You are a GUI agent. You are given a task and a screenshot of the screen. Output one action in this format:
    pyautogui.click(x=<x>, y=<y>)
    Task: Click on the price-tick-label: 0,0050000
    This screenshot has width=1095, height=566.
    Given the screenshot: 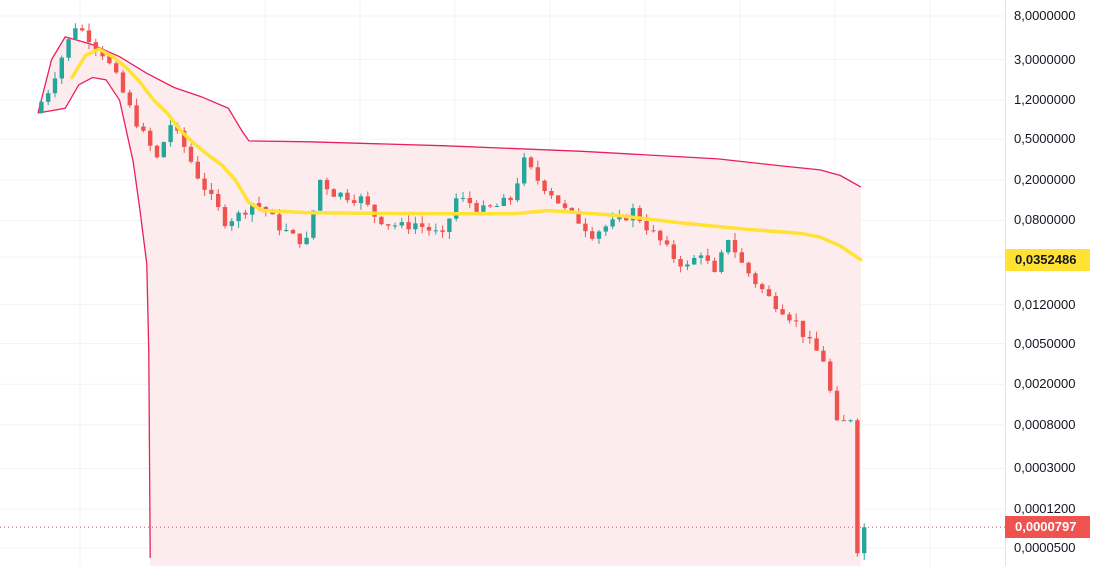 What is the action you would take?
    pyautogui.click(x=1045, y=343)
    